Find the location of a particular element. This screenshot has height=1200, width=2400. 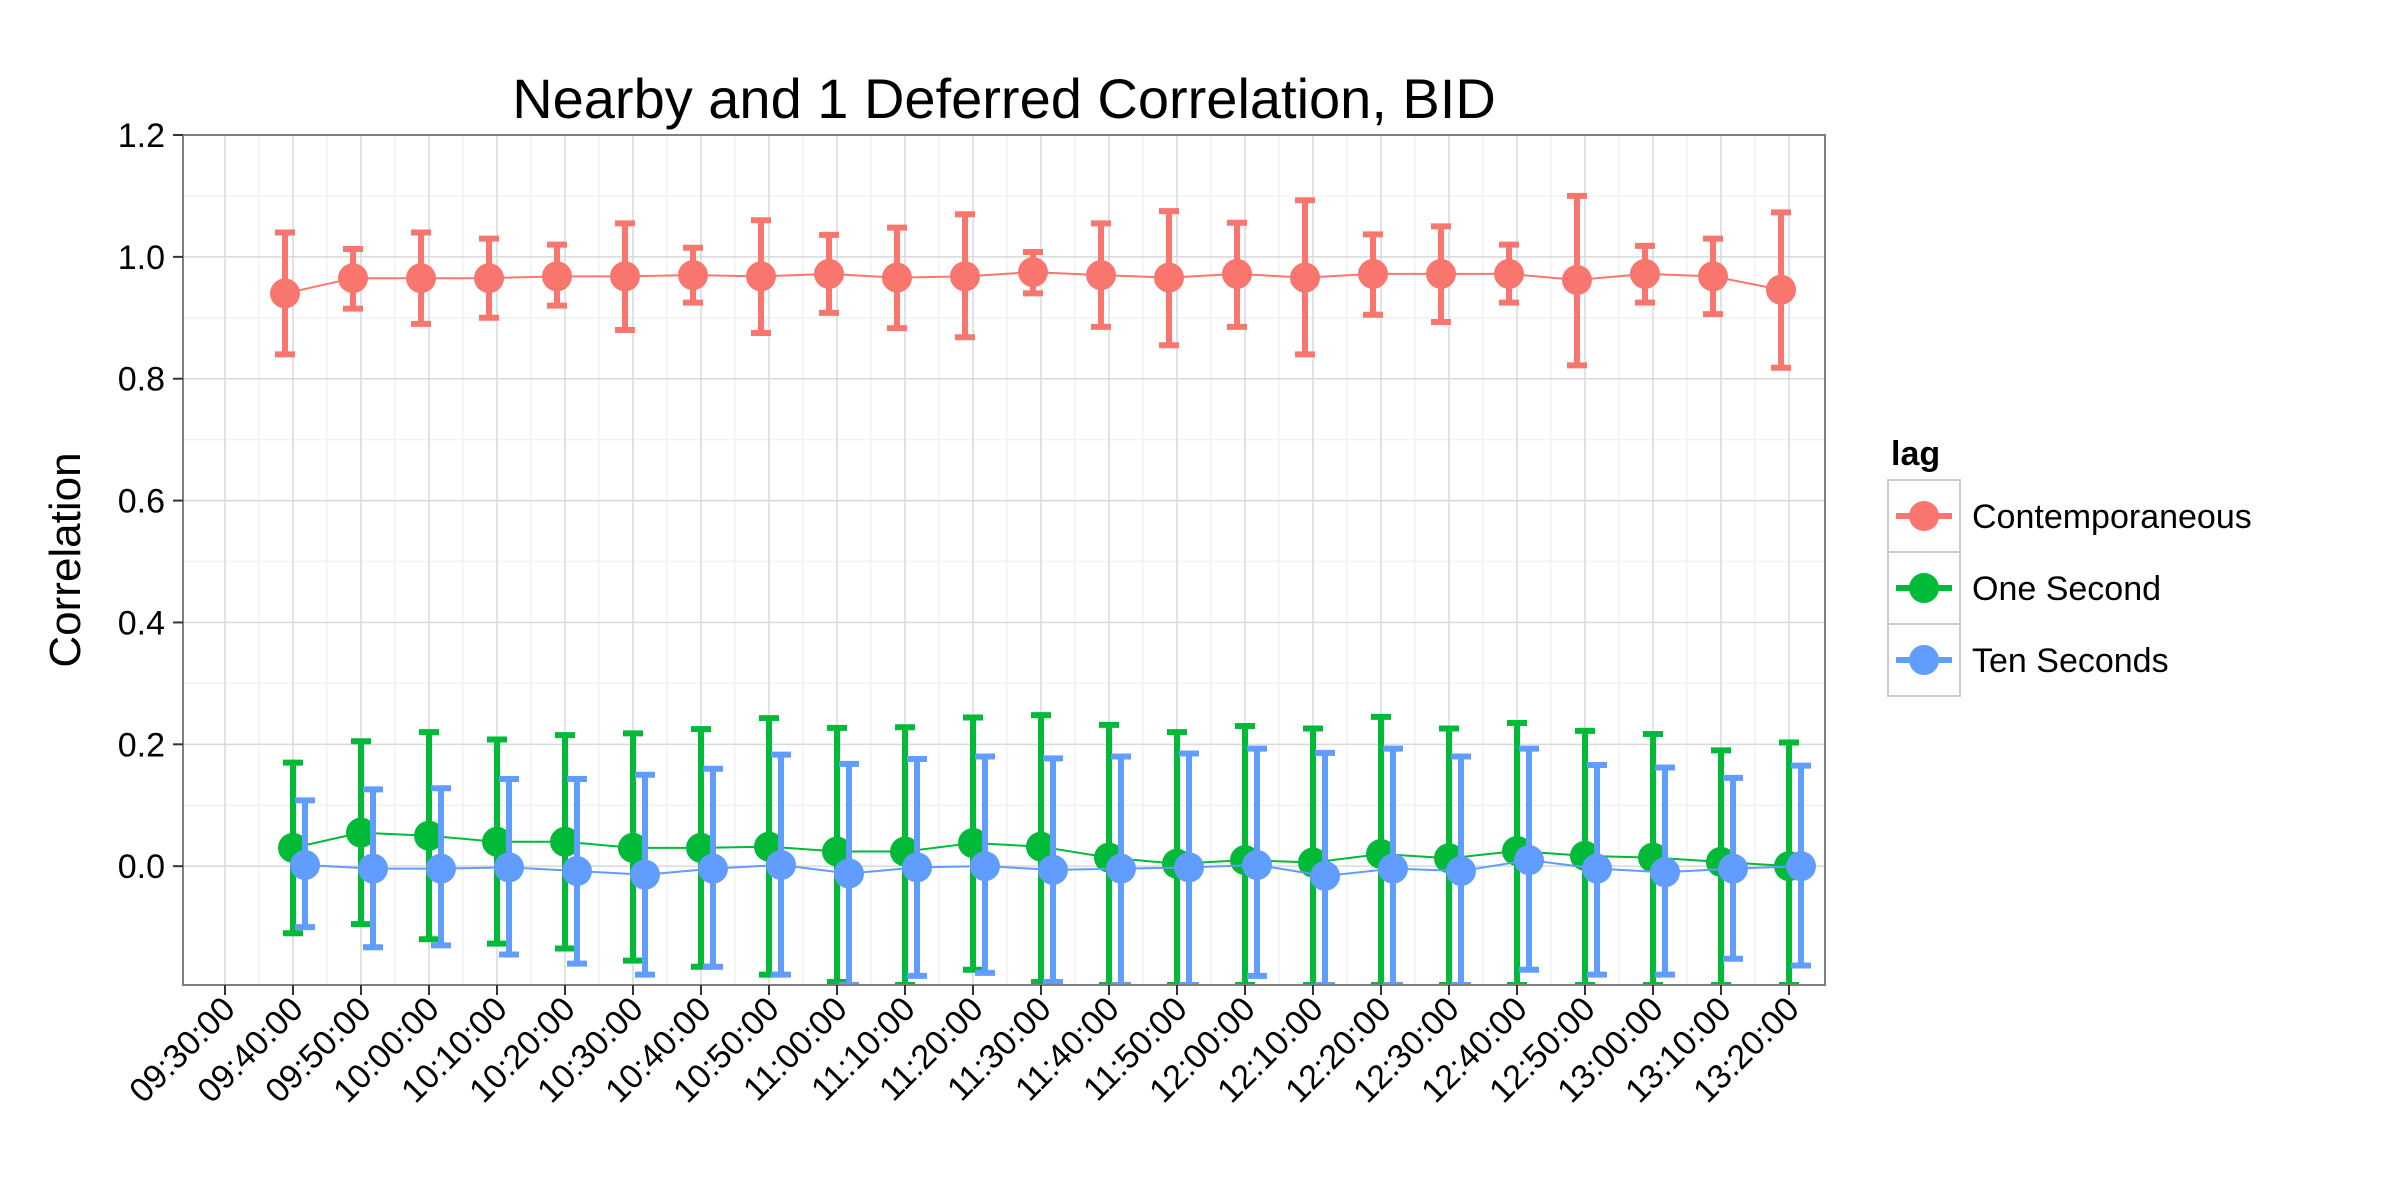

y-tick-label: 1.2 is located at coordinates (141, 136).